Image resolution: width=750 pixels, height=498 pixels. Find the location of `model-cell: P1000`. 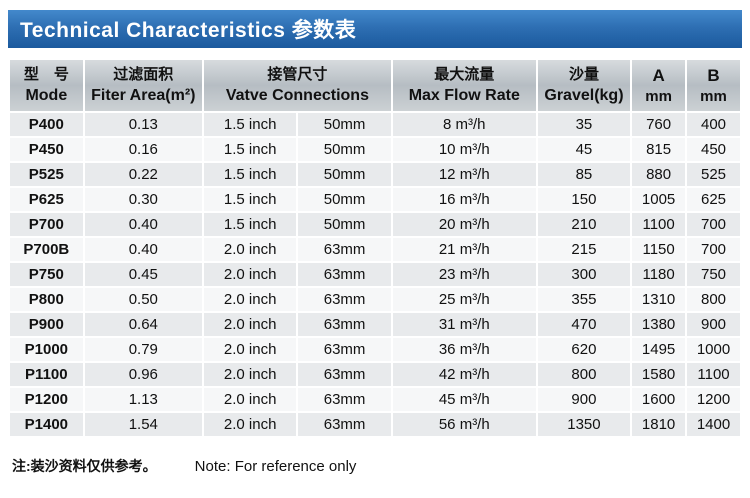

model-cell: P1000 is located at coordinates (46, 349).